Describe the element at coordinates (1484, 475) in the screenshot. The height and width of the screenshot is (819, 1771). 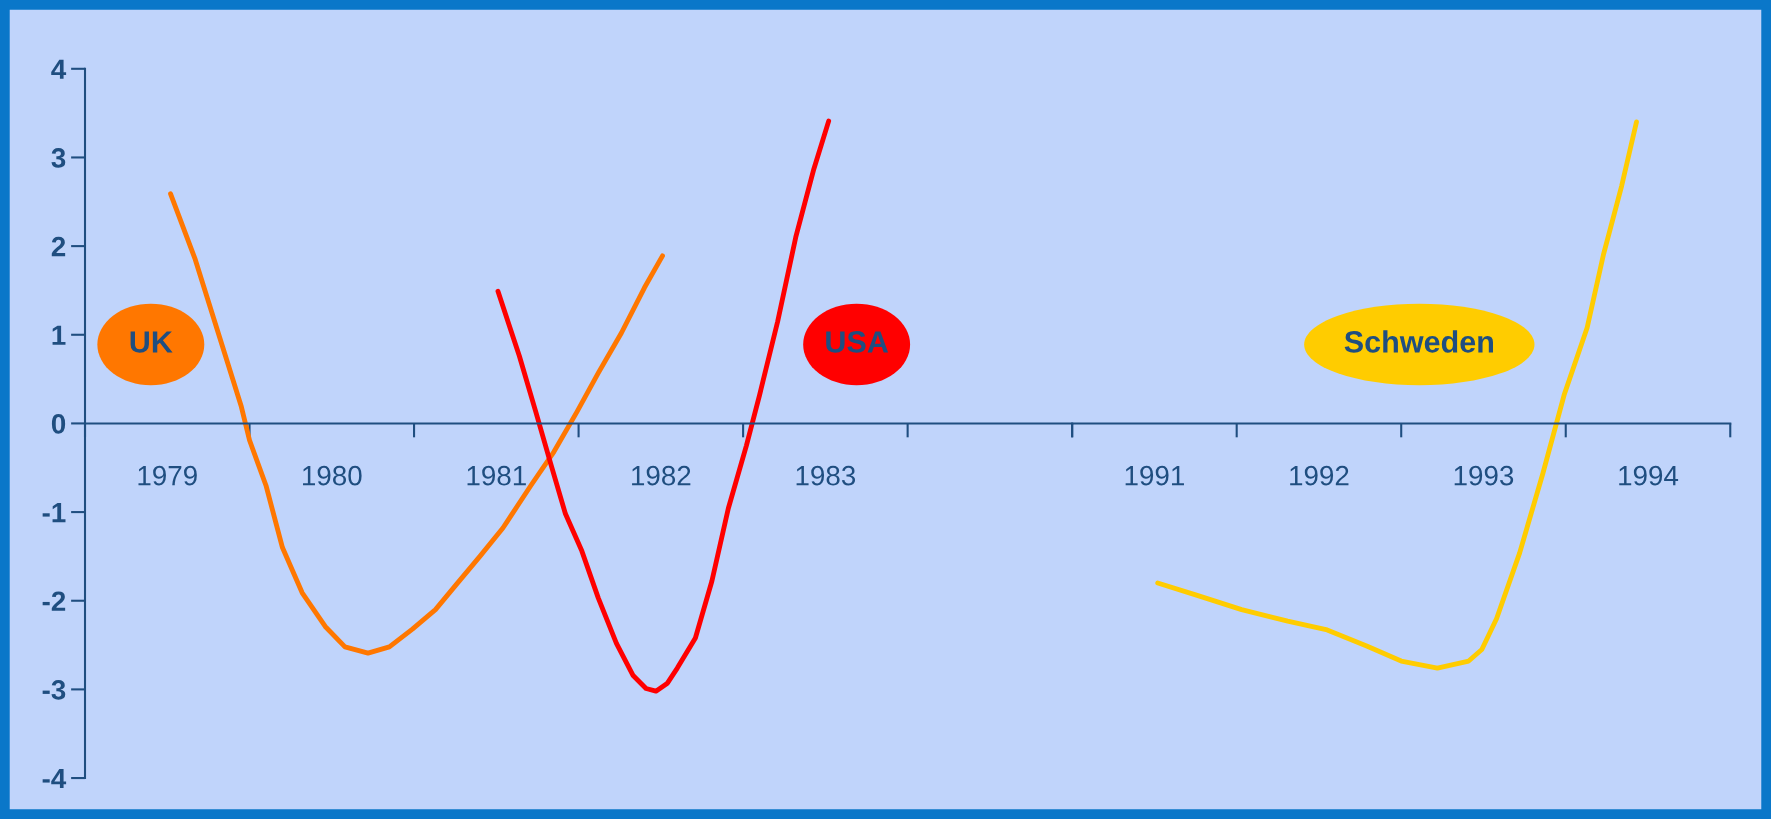
I see `x-tick-label: 1993` at that location.